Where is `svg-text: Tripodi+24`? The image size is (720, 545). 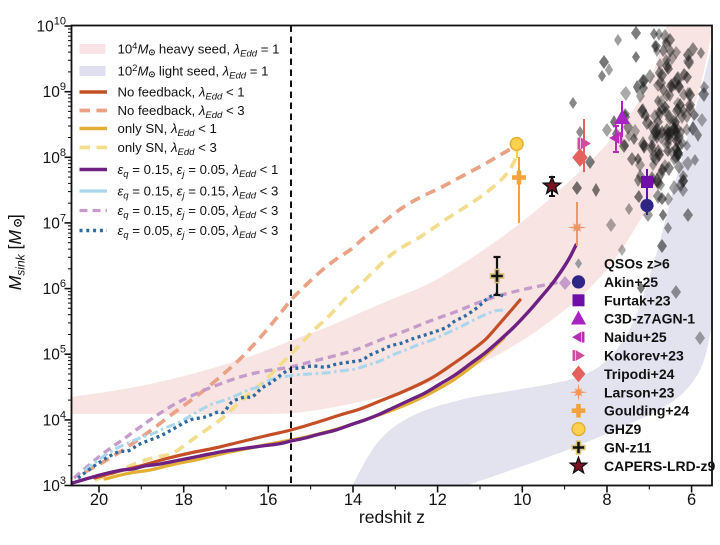
svg-text: Tripodi+24 is located at coordinates (639, 374).